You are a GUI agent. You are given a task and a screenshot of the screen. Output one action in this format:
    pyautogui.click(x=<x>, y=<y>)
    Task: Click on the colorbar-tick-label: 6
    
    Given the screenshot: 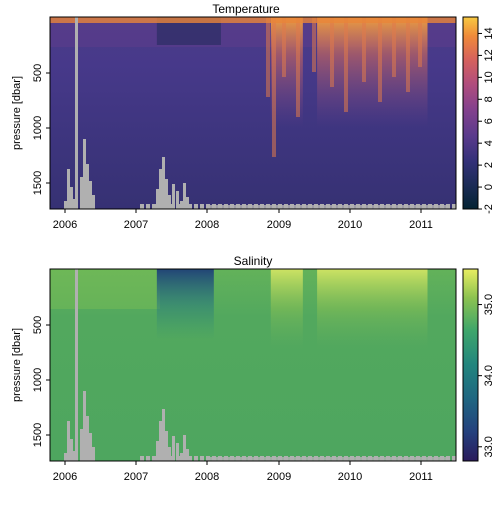 What is the action you would take?
    pyautogui.click(x=489, y=121)
    